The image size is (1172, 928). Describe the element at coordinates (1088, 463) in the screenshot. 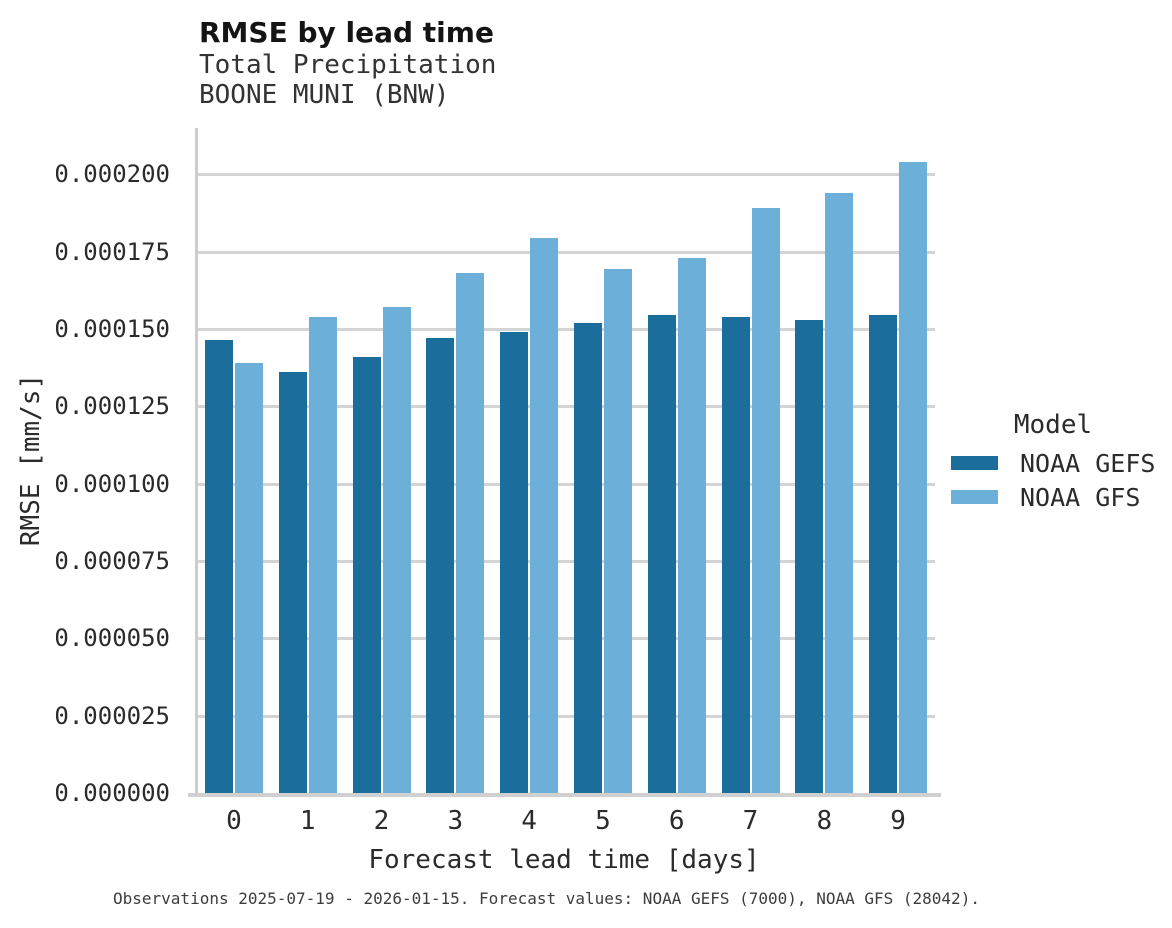

I see `legend-label-noaa-gefs: NOAA GEFS` at that location.